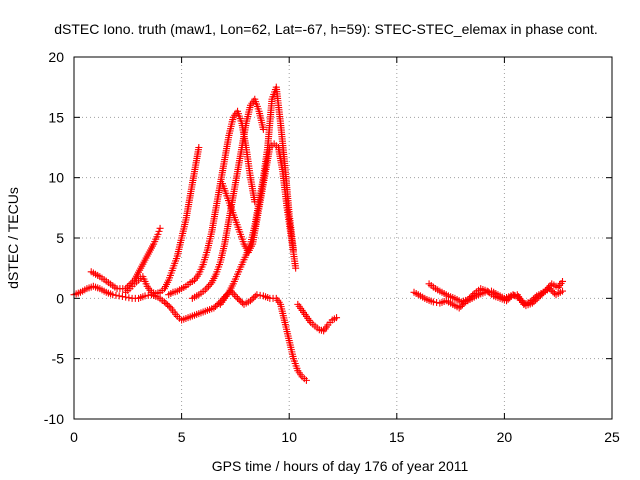  I want to click on y-tick-label: -10, so click(54, 419).